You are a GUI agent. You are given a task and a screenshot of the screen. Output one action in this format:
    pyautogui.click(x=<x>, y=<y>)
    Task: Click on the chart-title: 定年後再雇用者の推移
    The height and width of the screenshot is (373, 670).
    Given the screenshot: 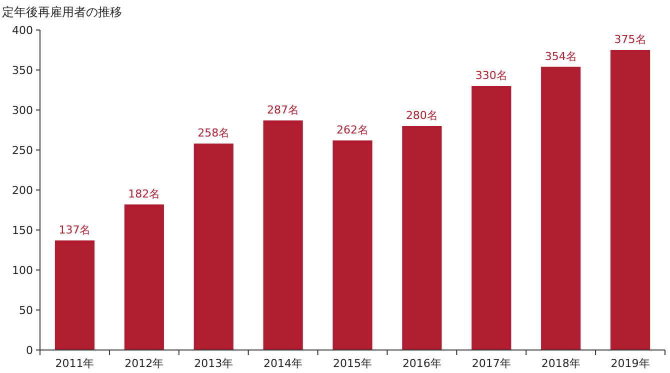 What is the action you would take?
    pyautogui.click(x=62, y=12)
    